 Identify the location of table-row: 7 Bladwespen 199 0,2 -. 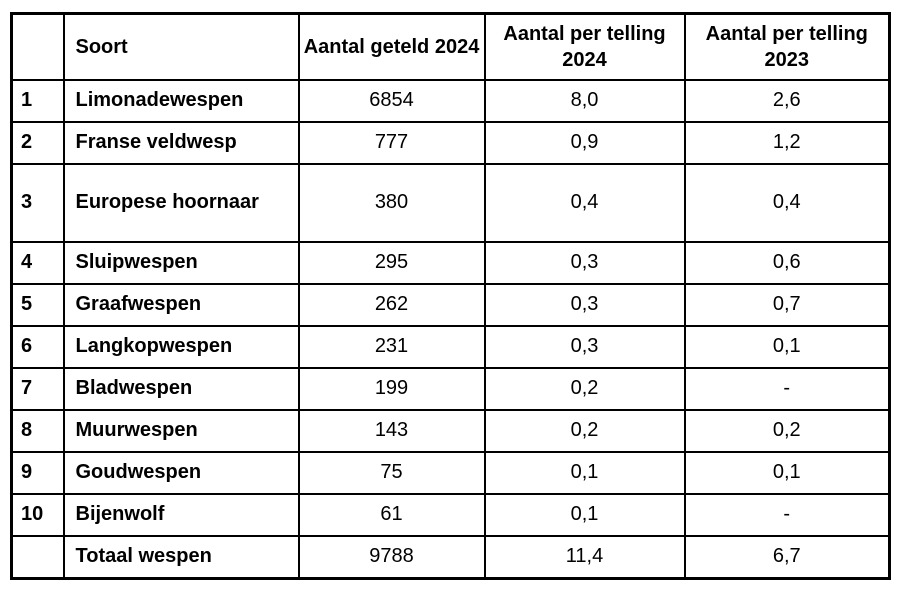
(450, 388).